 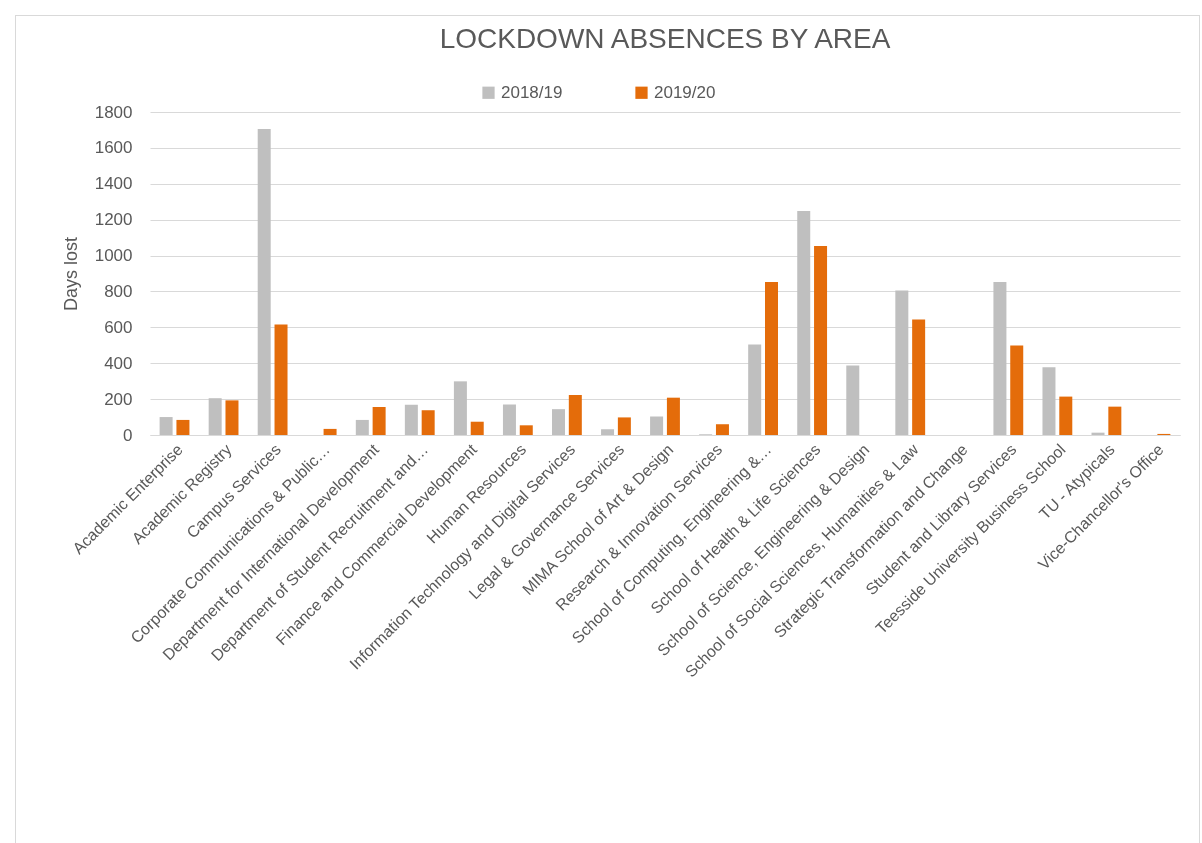 I want to click on y-tick-label: 200, so click(x=118, y=399).